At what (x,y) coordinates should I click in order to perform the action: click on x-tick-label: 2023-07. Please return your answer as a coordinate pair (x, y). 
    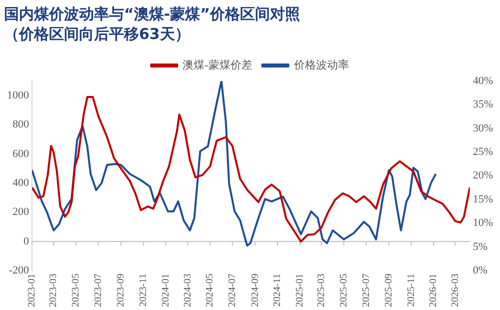
    Looking at the image, I should click on (98, 291).